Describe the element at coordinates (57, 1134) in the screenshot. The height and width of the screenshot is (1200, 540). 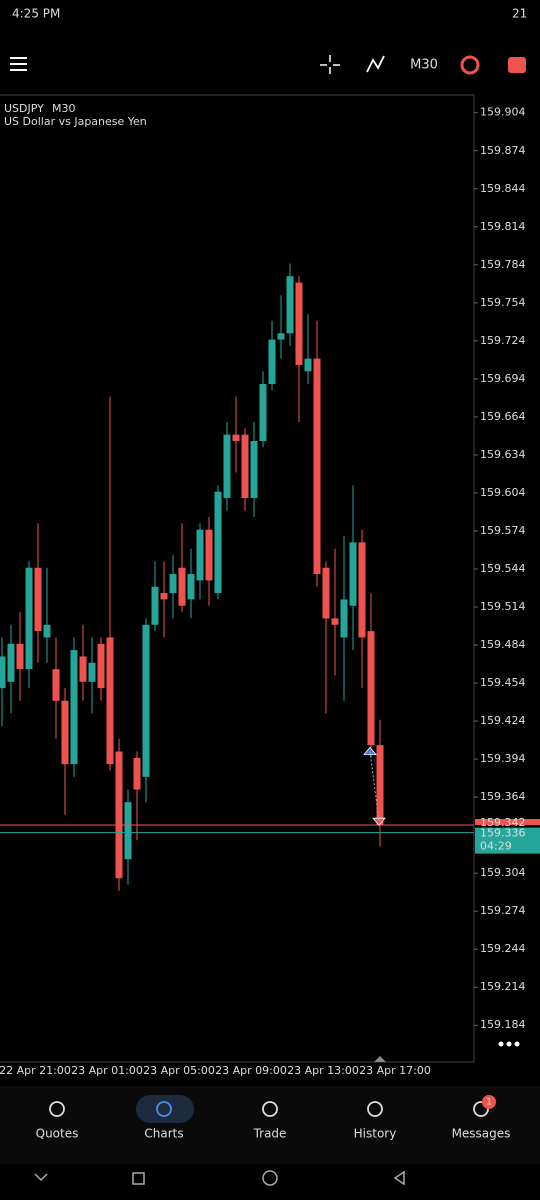
I see `nav-label: Quotes` at that location.